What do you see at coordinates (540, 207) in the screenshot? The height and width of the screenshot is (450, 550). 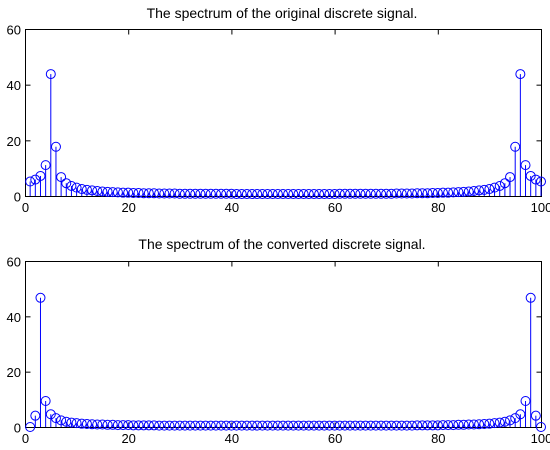 I see `x-tick-label: 100` at bounding box center [540, 207].